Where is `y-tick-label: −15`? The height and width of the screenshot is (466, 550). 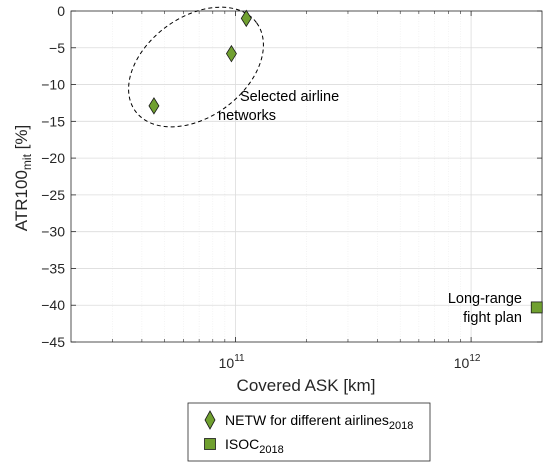 y-tick-label: −15 is located at coordinates (53, 121).